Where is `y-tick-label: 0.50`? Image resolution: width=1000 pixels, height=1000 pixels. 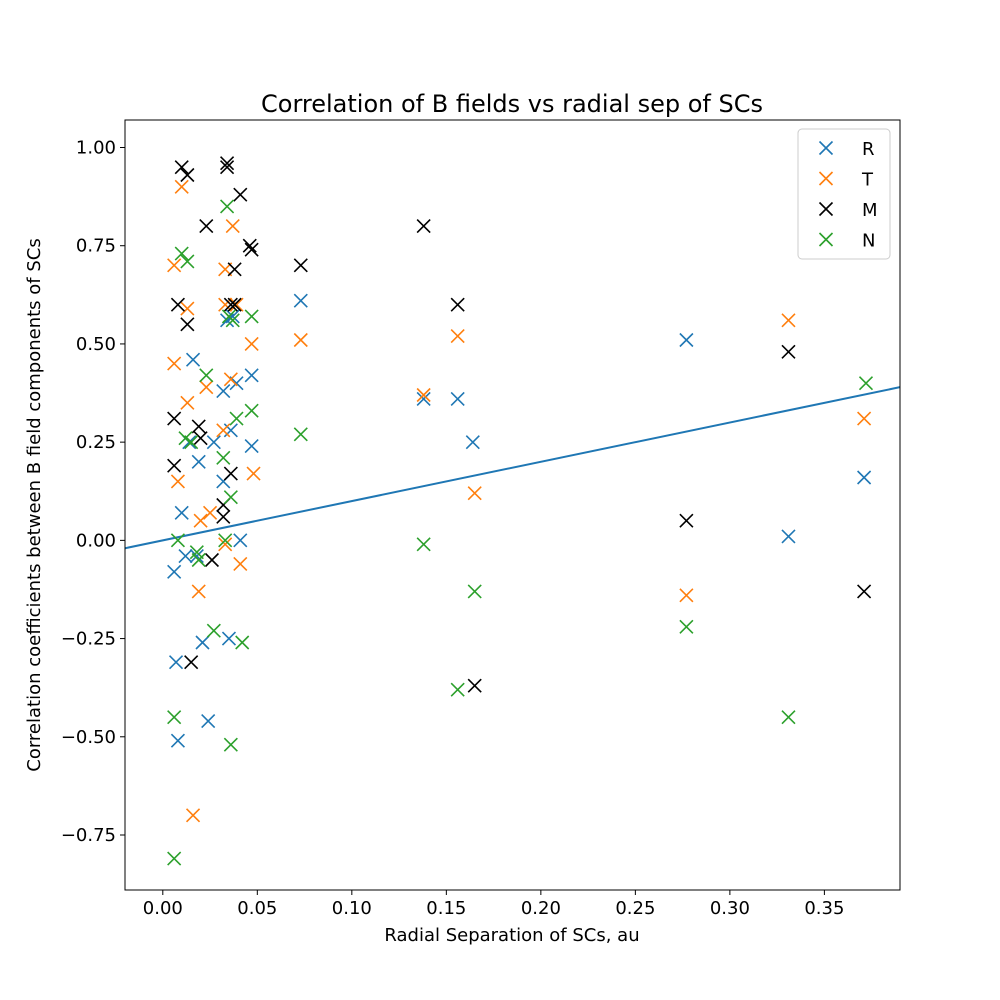
y-tick-label: 0.50 is located at coordinates (96, 344).